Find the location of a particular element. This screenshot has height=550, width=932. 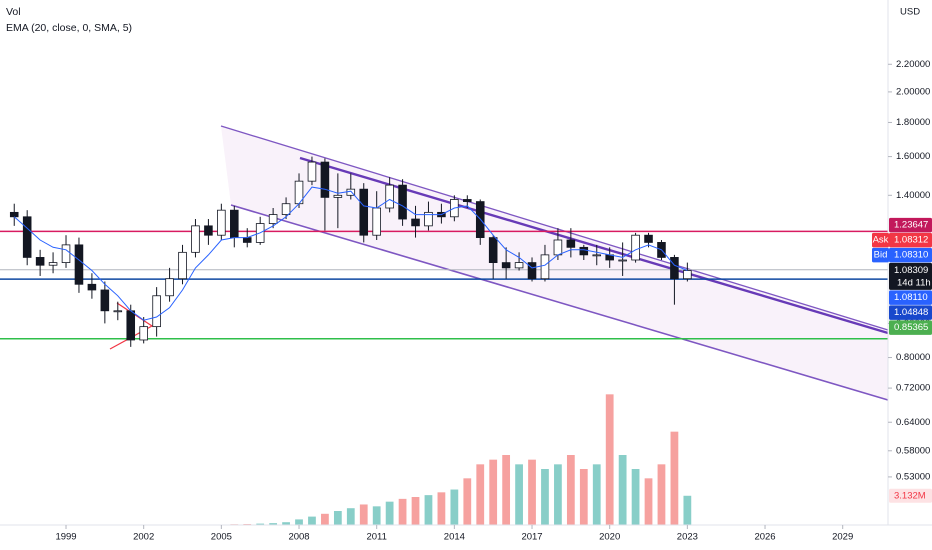

price-tag-label: 1.23647 is located at coordinates (911, 225).